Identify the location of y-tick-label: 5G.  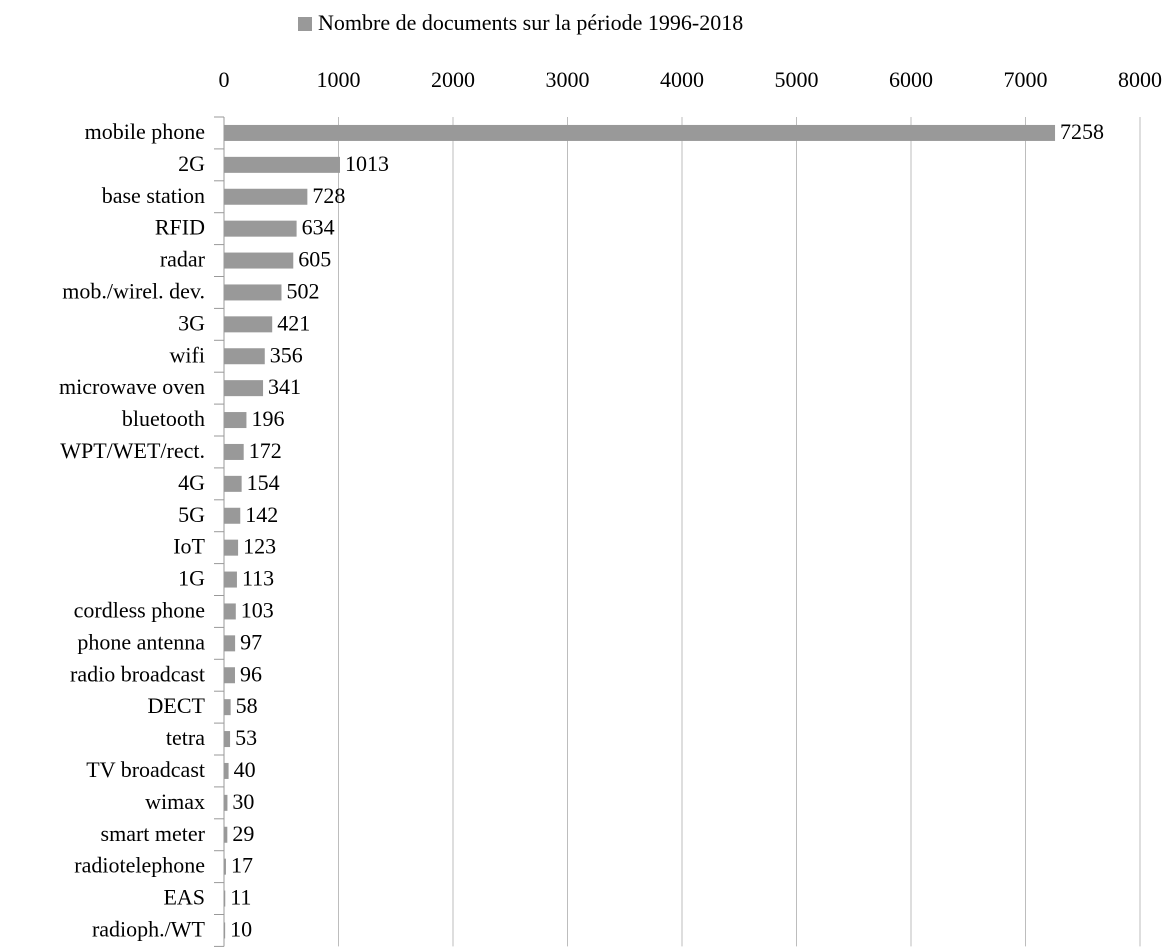
(191, 514).